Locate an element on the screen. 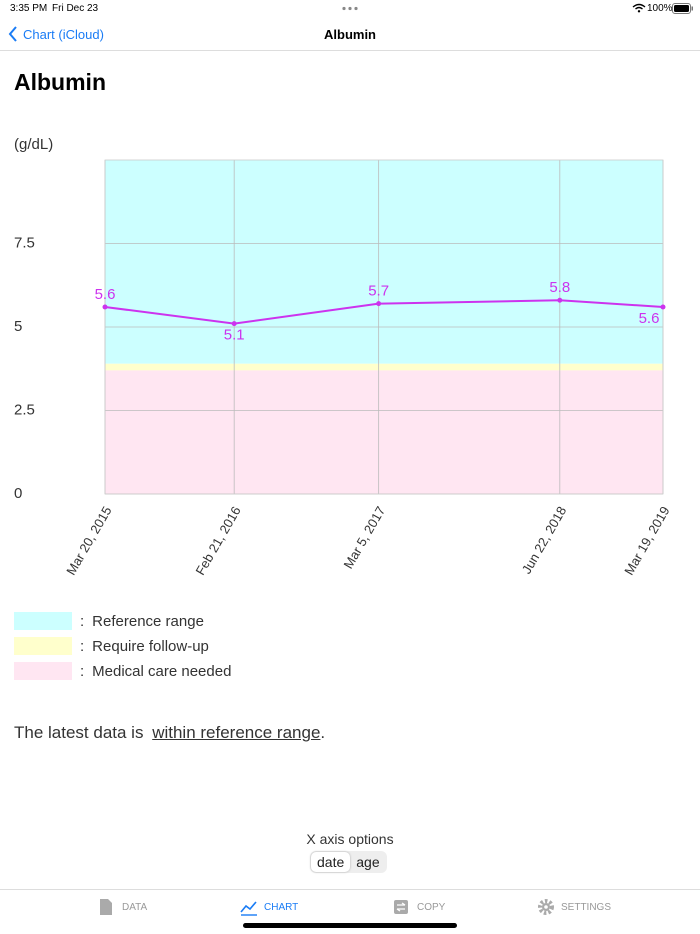 This screenshot has width=700, height=934. tab-divider is located at coordinates (350, 889).